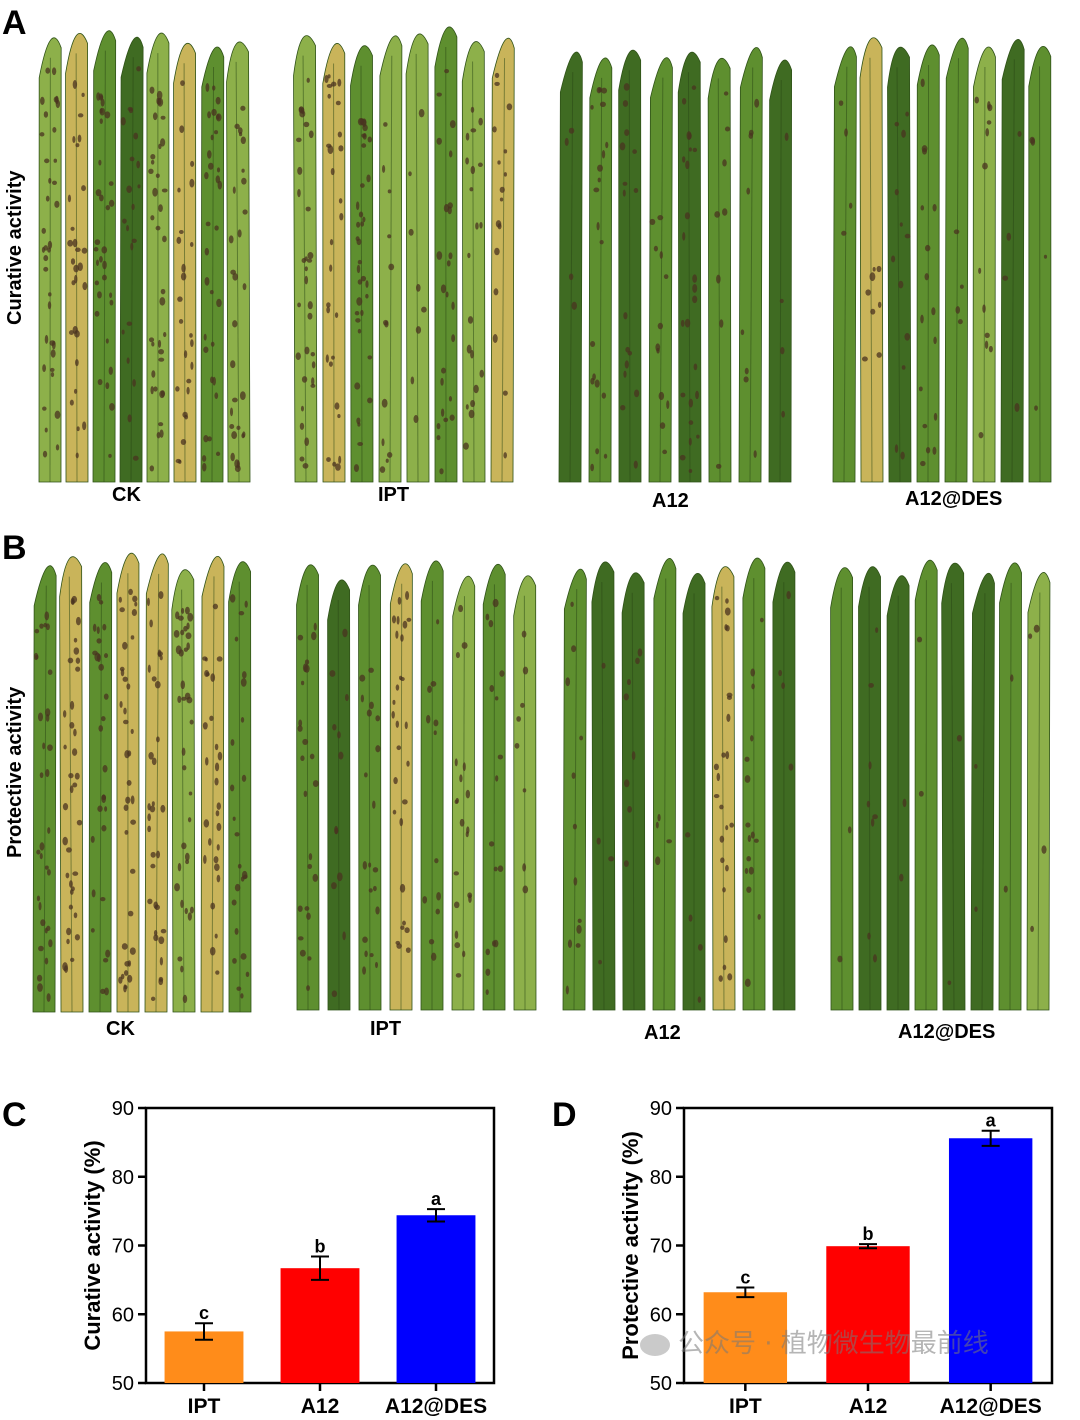  I want to click on bar-a12, so click(868, 1314).